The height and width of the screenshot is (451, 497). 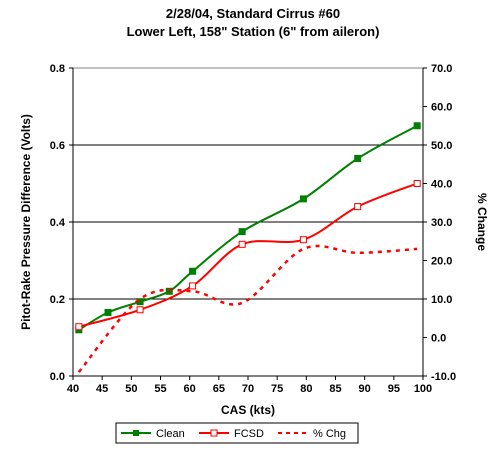 What do you see at coordinates (249, 434) in the screenshot?
I see `legend-label-fcsd: FCSD` at bounding box center [249, 434].